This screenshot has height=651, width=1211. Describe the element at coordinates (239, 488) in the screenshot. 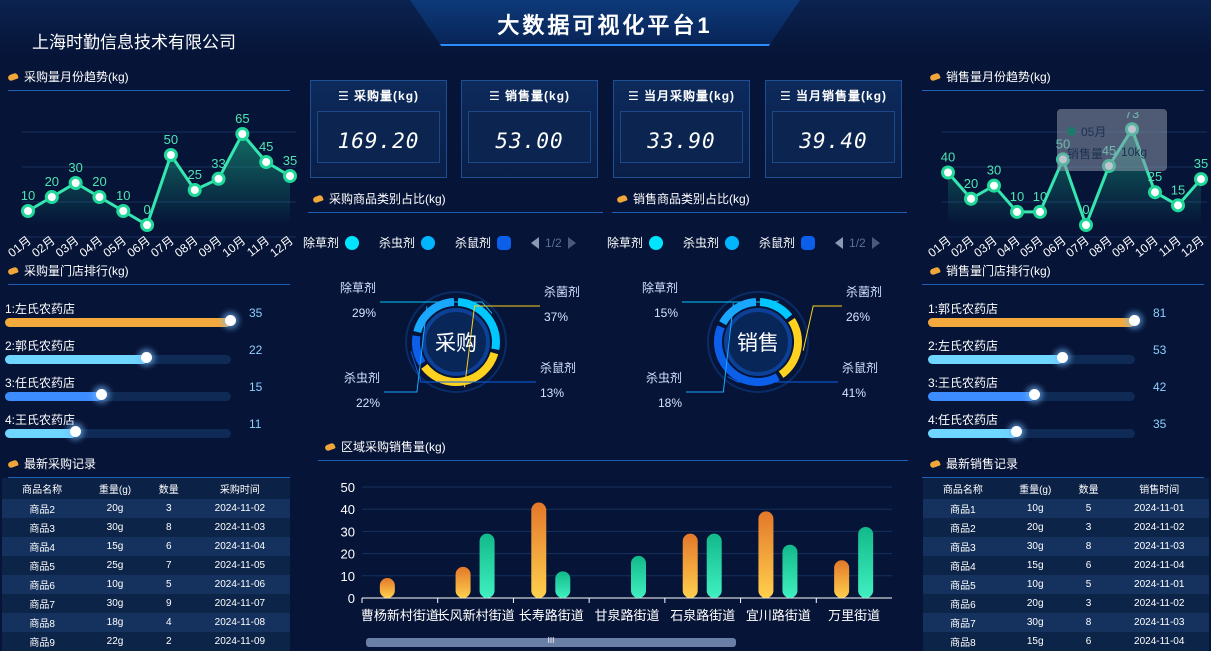

I see `column-header: 采购时间` at that location.